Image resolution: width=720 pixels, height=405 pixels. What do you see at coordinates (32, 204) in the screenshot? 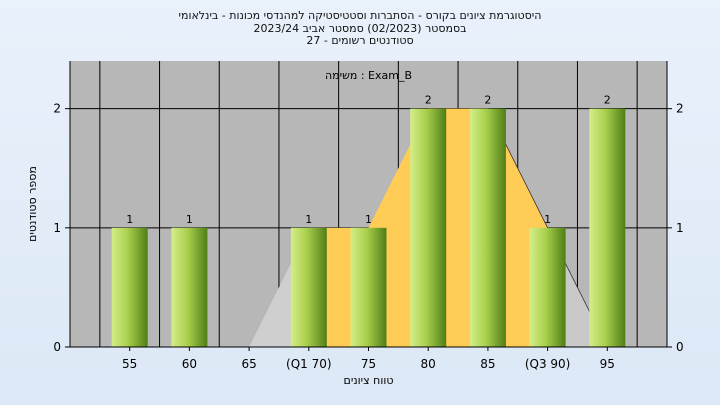
I see `y-axis-label: מספר סטודנטים` at bounding box center [32, 204].